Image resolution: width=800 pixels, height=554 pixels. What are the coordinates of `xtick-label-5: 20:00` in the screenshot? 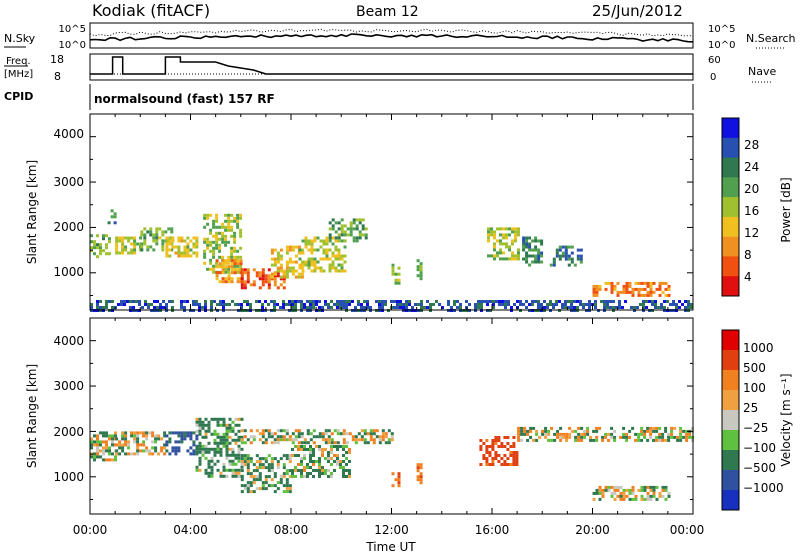 It's located at (592, 530).